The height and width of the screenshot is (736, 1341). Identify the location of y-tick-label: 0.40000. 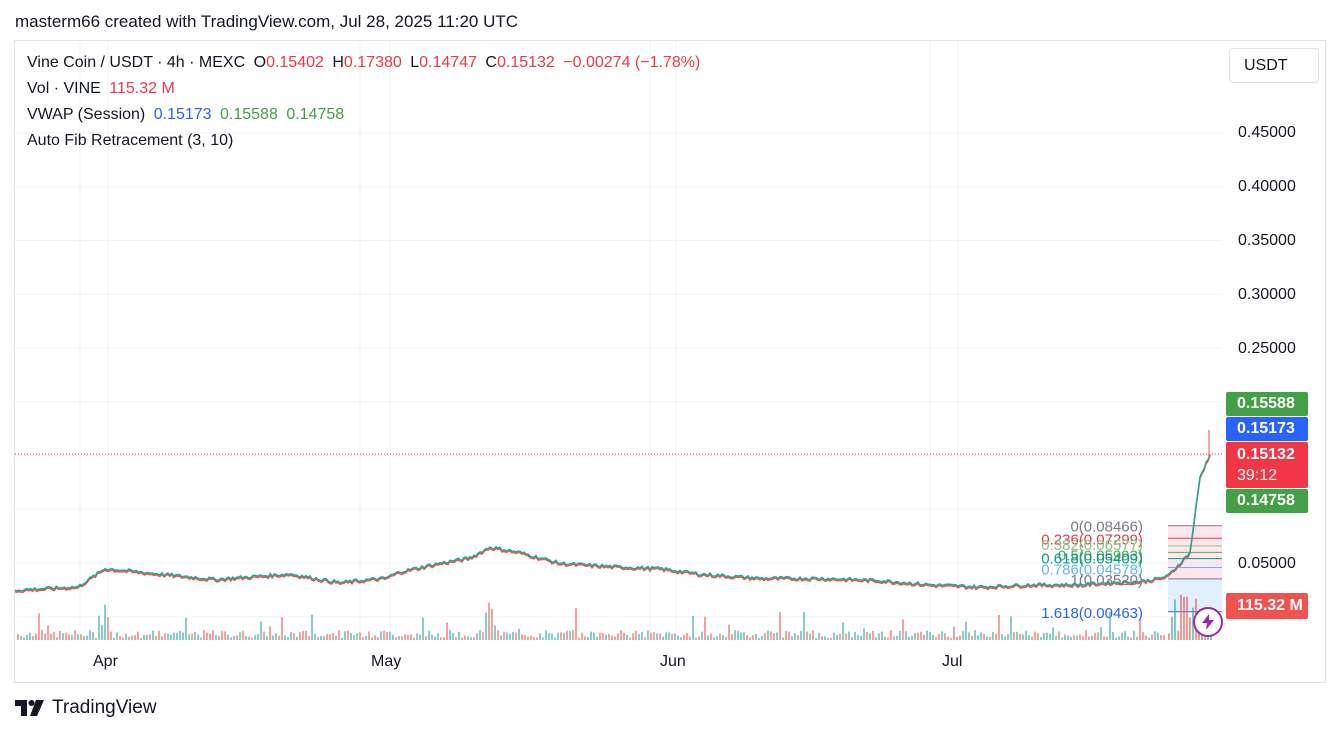
(1267, 186).